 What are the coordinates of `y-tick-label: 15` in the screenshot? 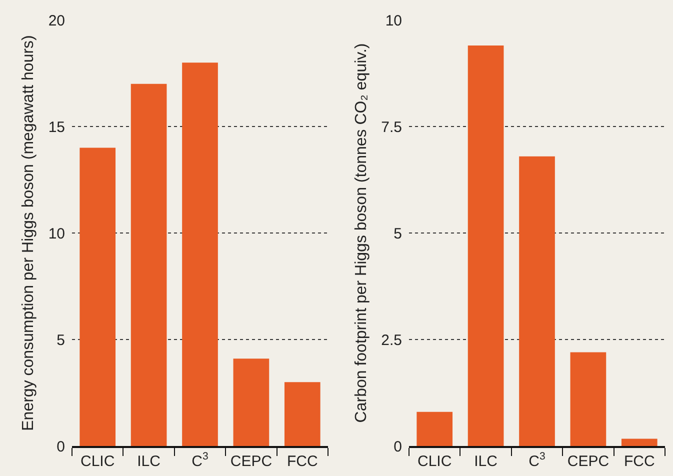 It's located at (56, 127).